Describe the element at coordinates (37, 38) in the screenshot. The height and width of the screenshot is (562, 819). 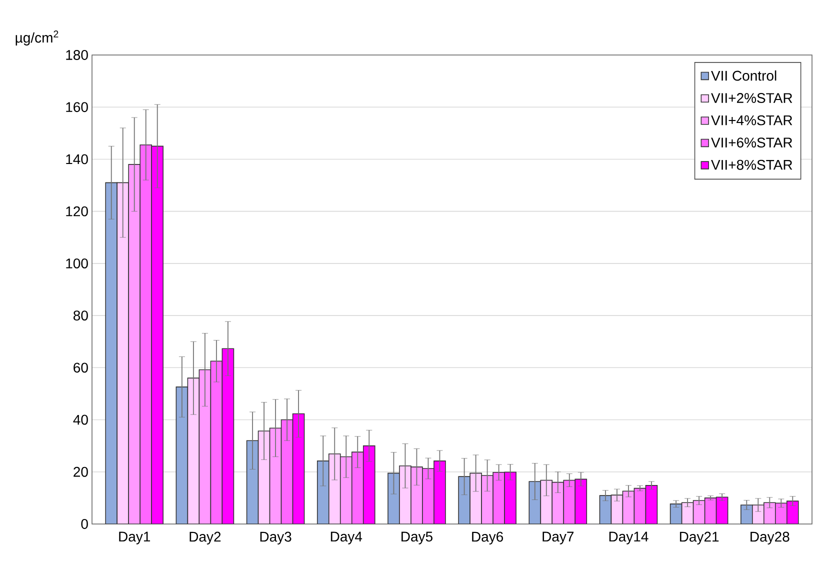
I see `y-axis-title: µg/cm$^{2}$` at that location.